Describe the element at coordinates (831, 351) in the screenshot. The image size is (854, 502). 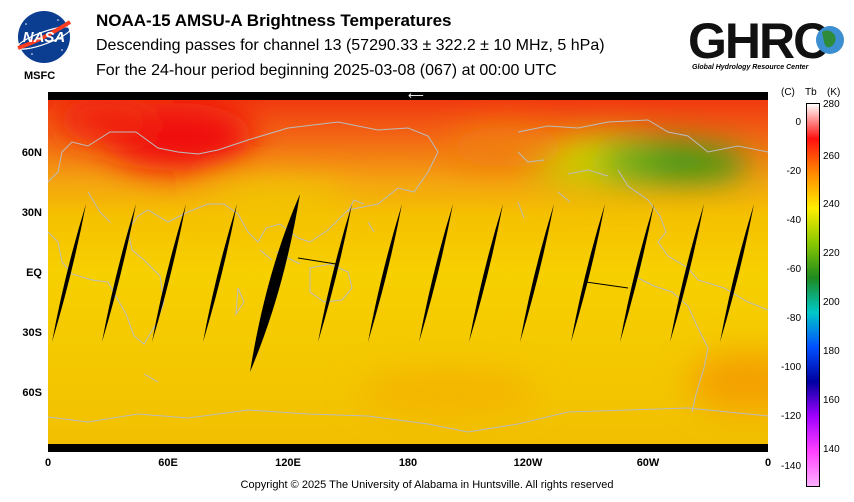
I see `colorbar-kelvin-tick: 180` at that location.